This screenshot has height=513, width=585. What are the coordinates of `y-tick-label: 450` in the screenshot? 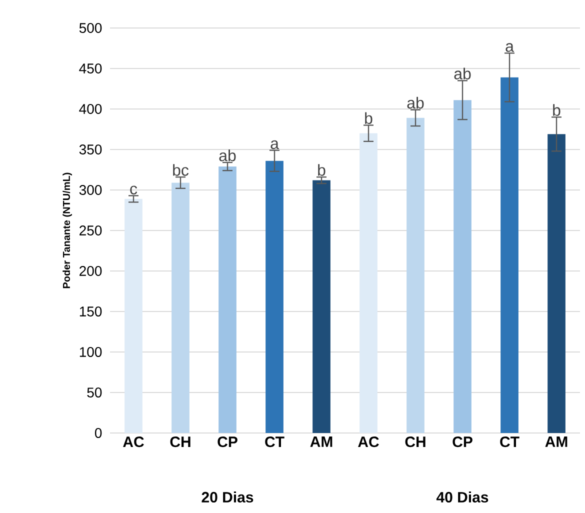 It's located at (90, 69).